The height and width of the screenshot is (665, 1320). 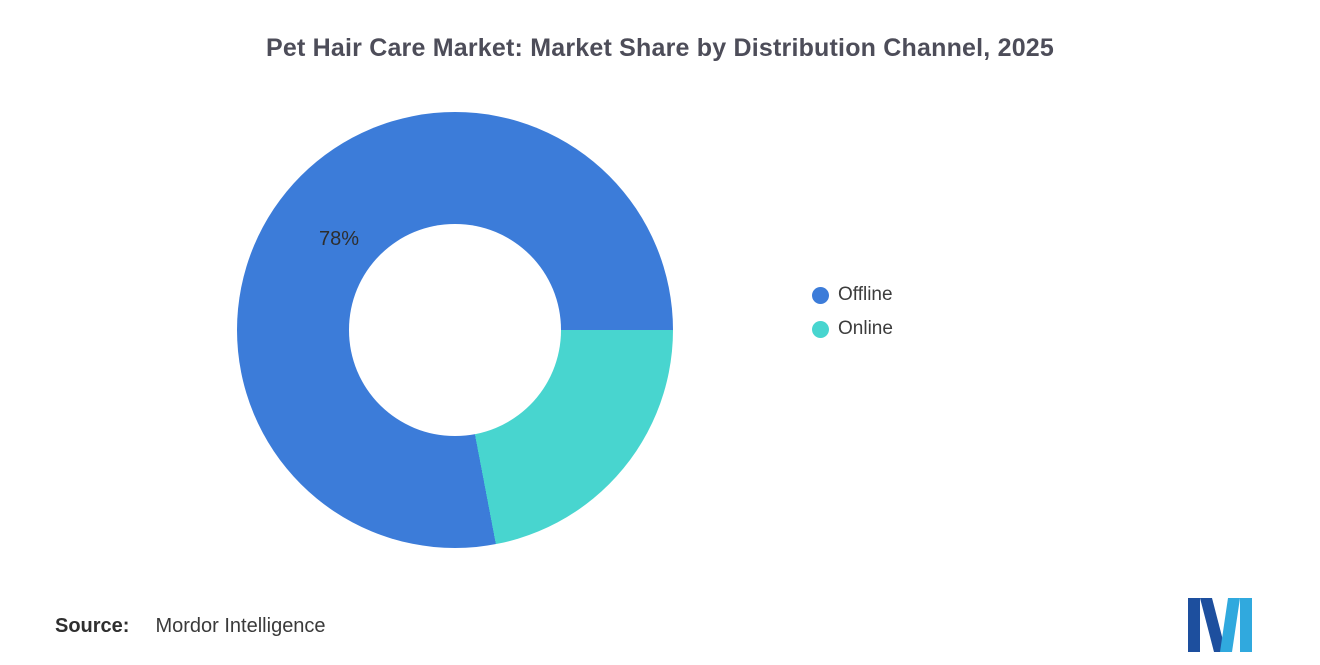 I want to click on legend-item-offline: Offline, so click(x=852, y=295).